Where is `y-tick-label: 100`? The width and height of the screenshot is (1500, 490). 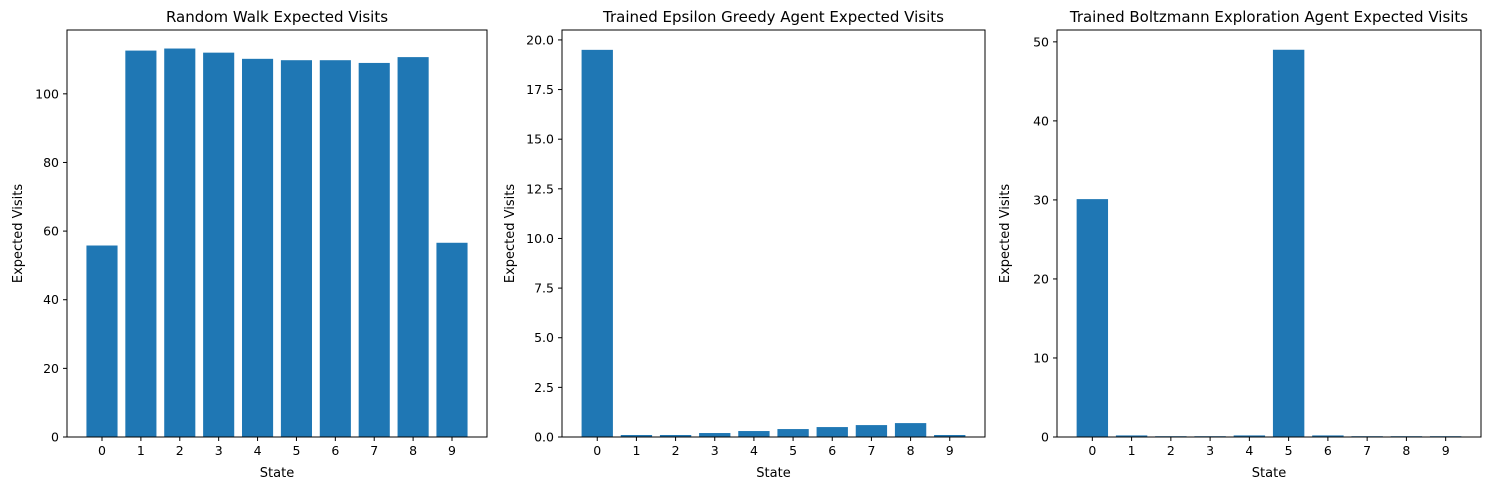
y-tick-label: 100 is located at coordinates (47, 93).